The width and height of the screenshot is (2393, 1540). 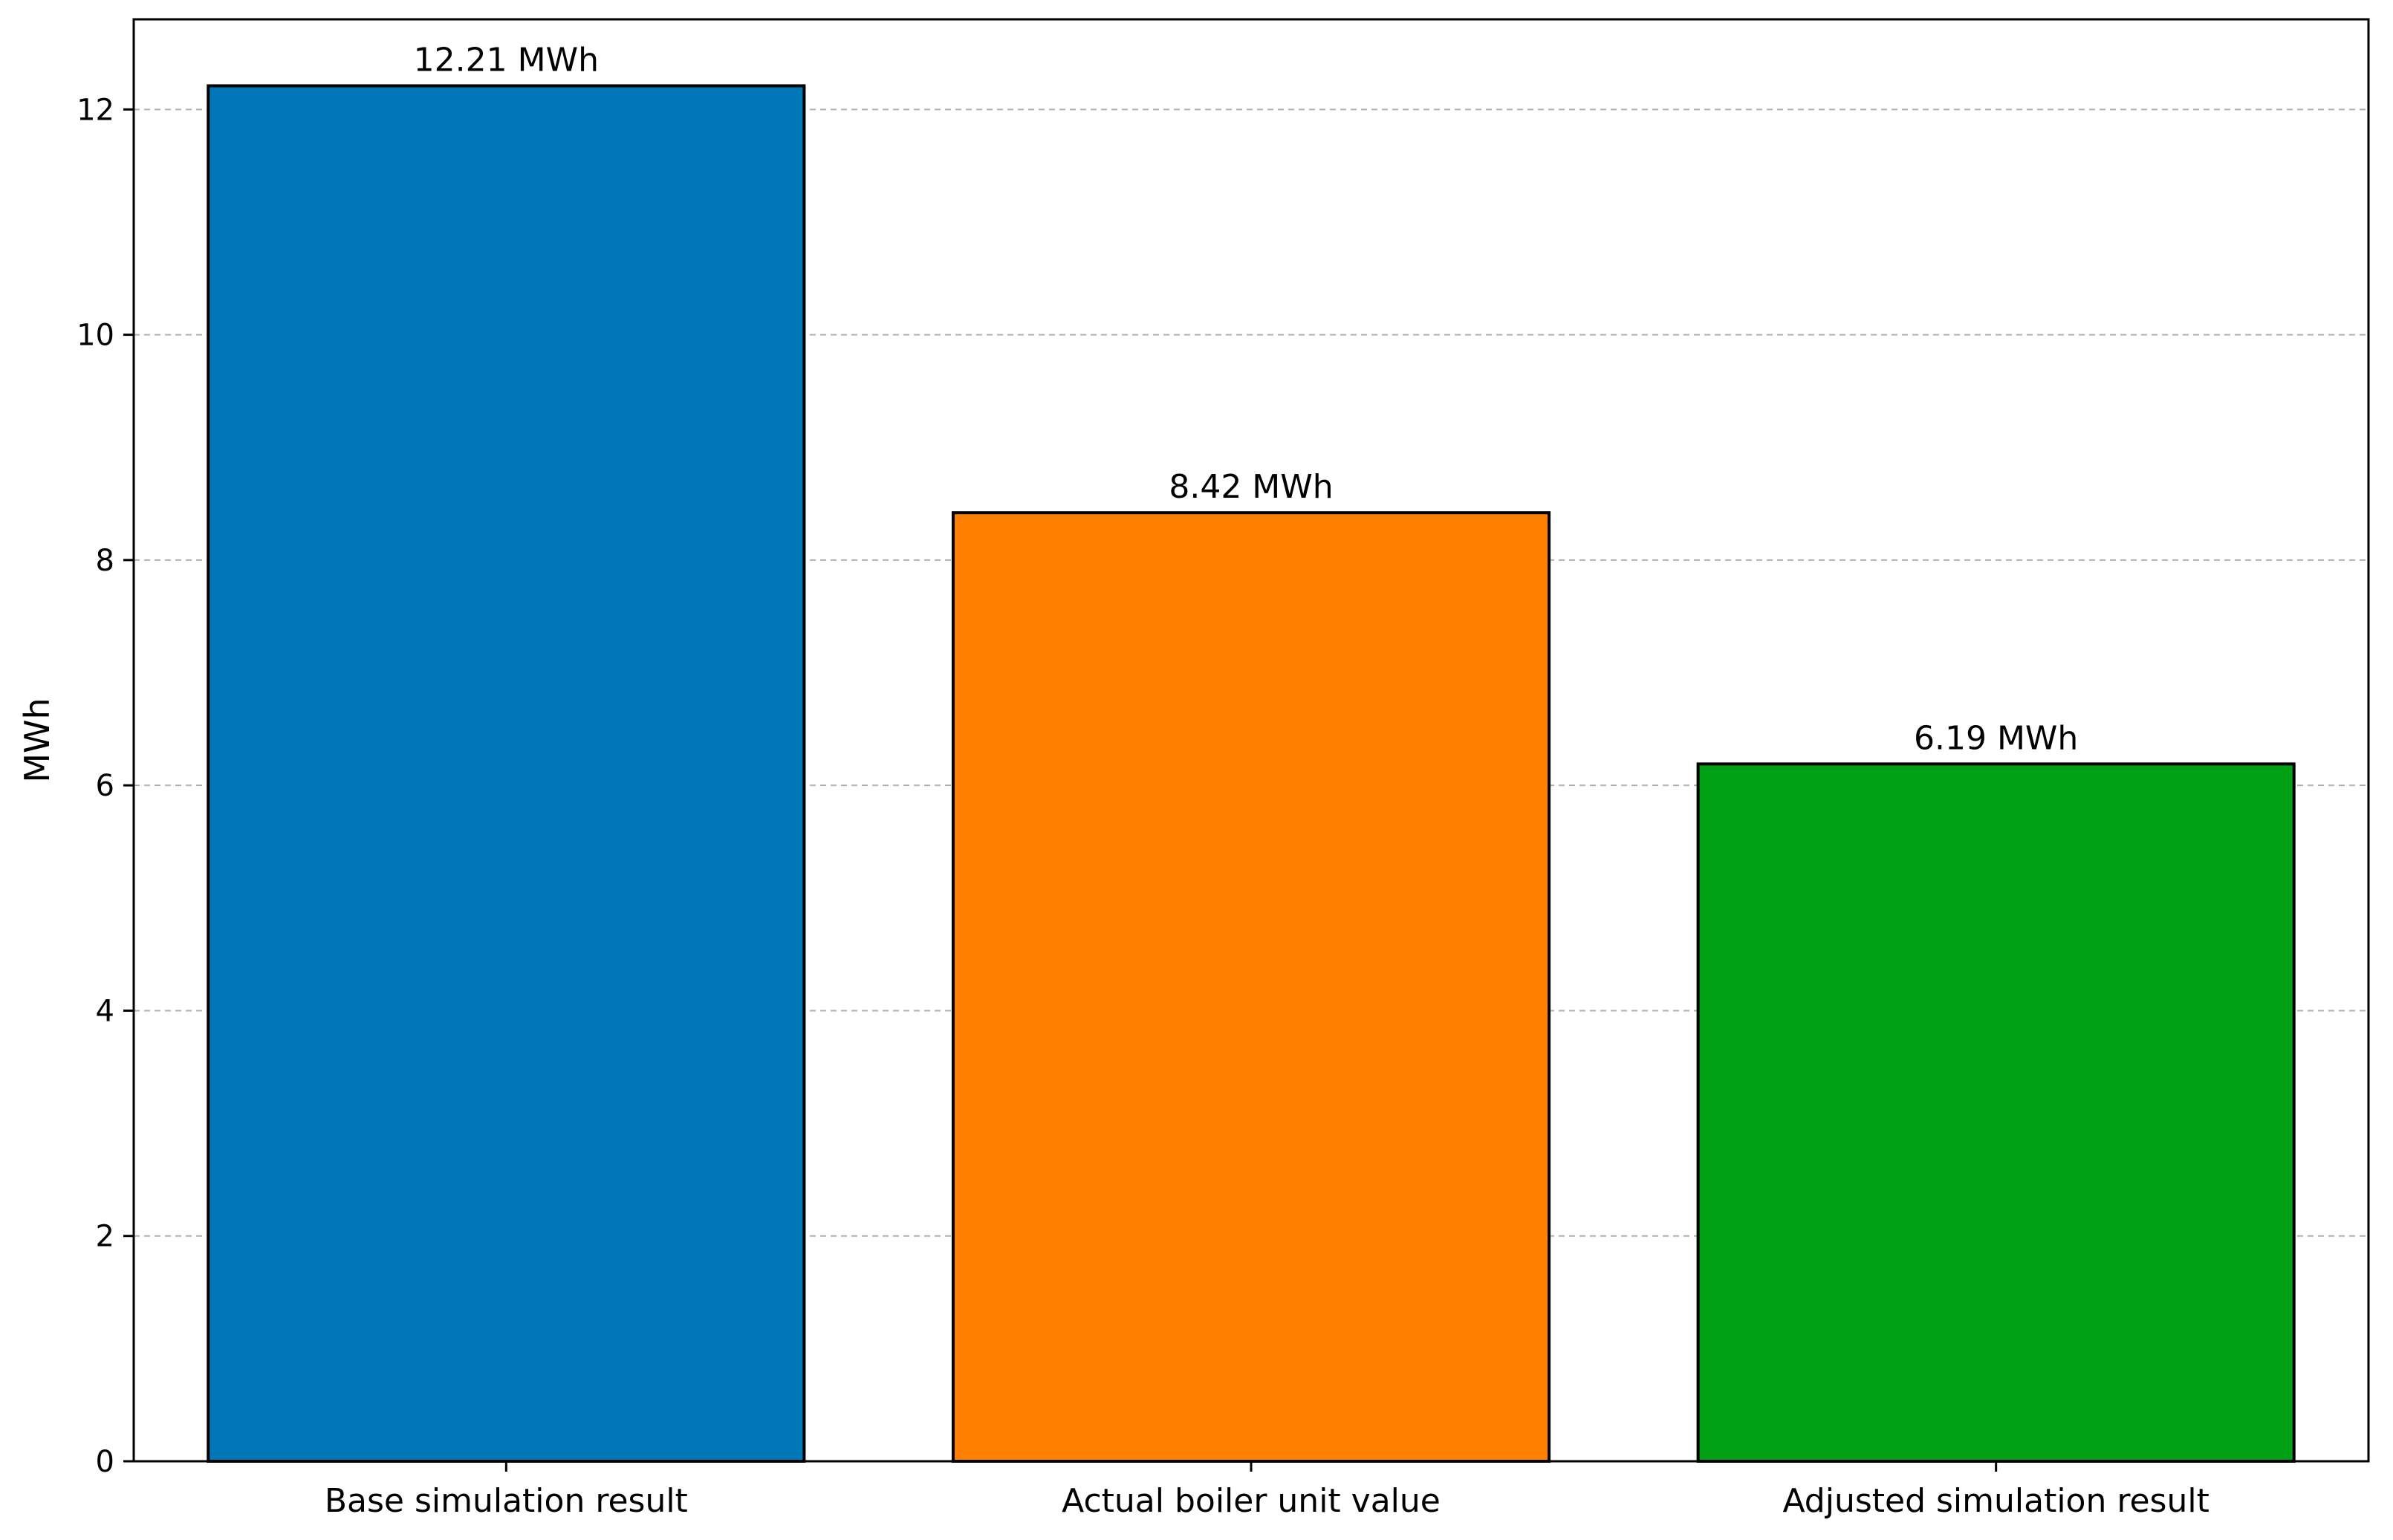 What do you see at coordinates (1996, 1112) in the screenshot?
I see `bar` at bounding box center [1996, 1112].